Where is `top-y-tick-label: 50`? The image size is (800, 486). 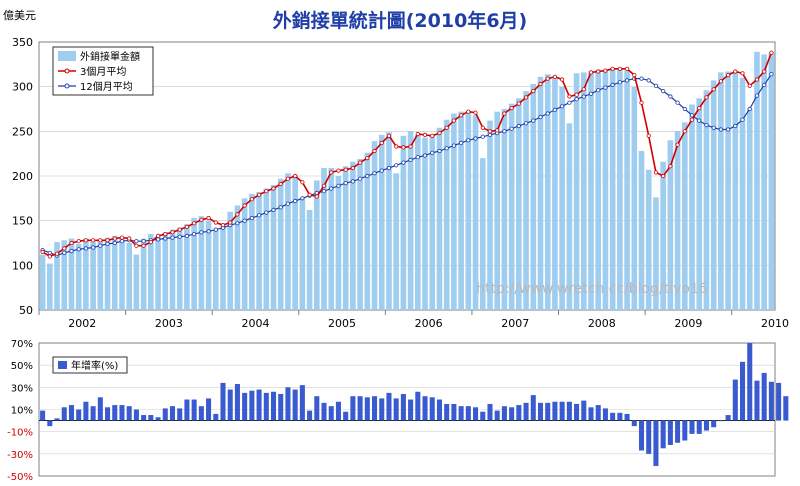
top-y-tick-label: 50 is located at coordinates (26, 310).